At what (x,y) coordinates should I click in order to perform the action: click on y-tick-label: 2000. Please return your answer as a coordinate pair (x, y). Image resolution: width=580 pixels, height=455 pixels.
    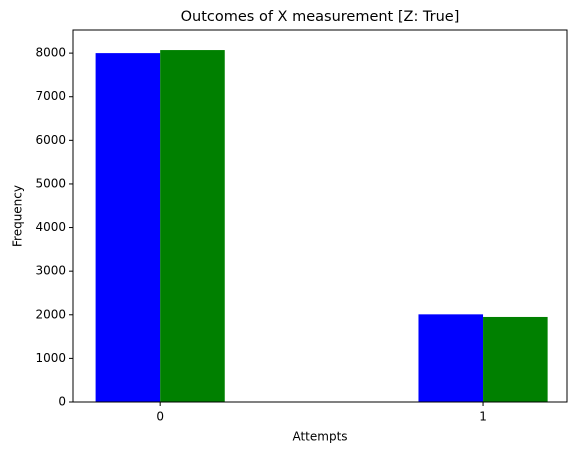
    Looking at the image, I should click on (50, 314).